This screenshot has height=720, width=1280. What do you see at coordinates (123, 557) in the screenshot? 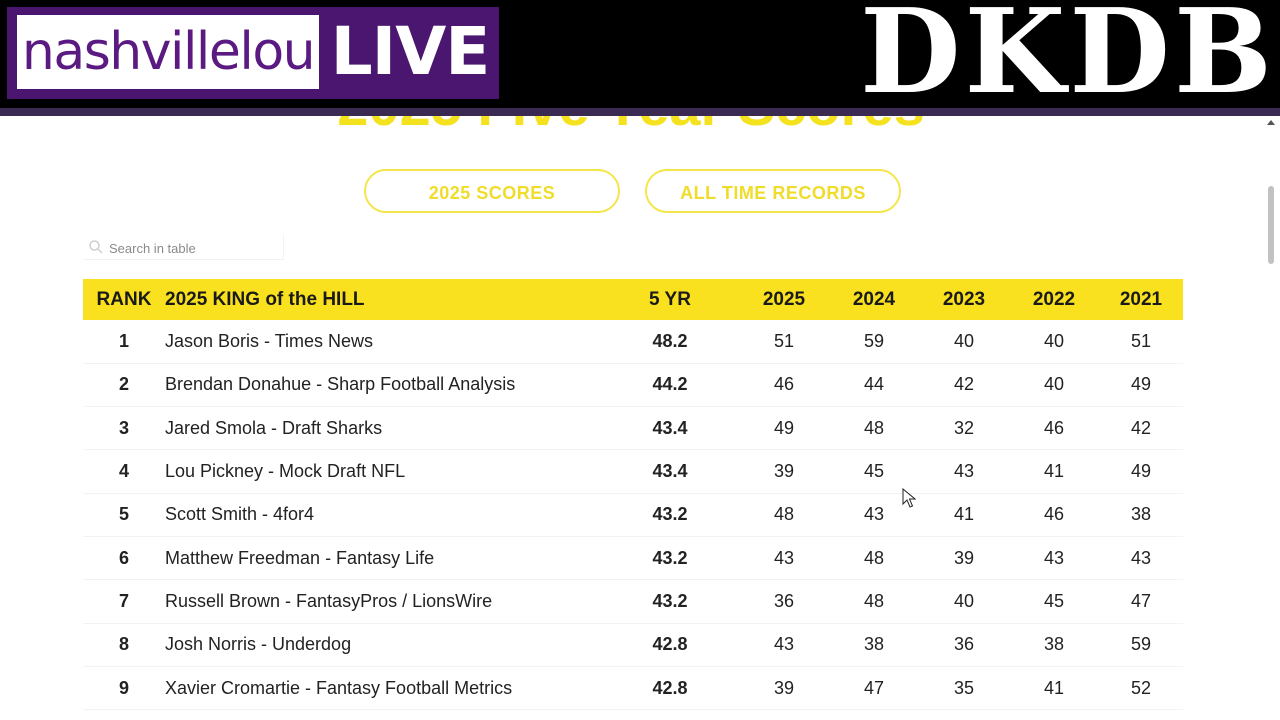
I see `cell-rank: 6` at bounding box center [123, 557].